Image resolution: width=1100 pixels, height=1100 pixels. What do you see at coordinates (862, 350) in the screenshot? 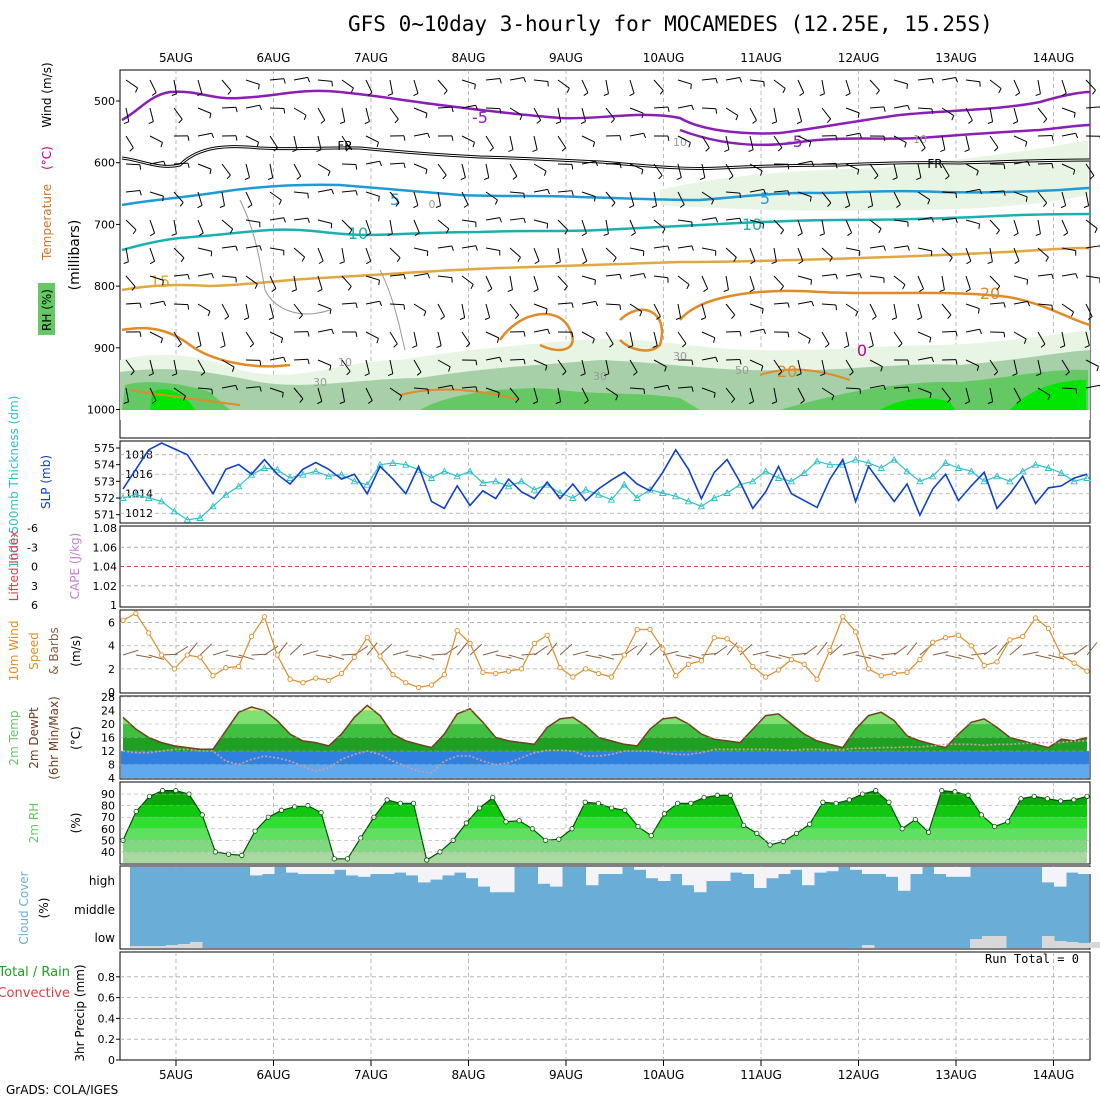
I see `contour-label: 0` at bounding box center [862, 350].